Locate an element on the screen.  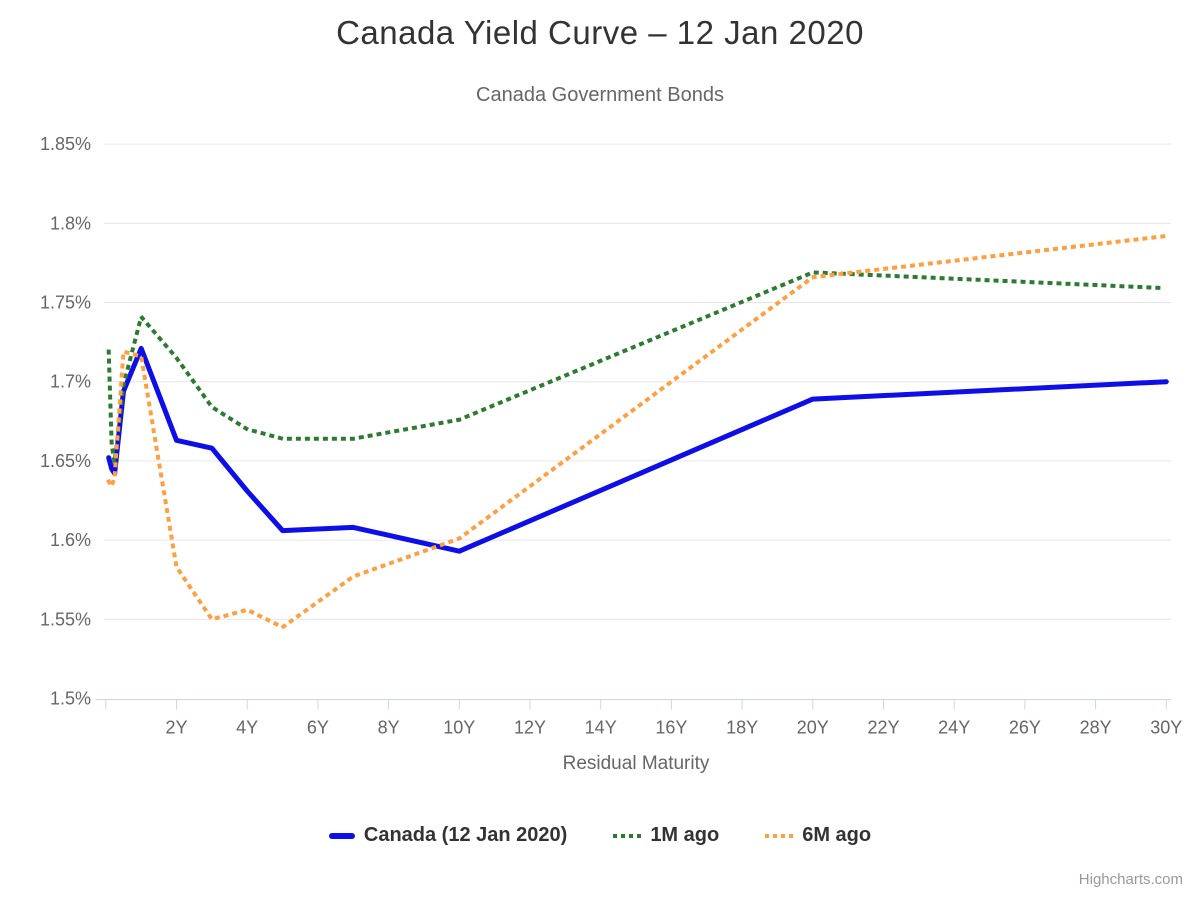
legend-label: 1M ago is located at coordinates (685, 835).